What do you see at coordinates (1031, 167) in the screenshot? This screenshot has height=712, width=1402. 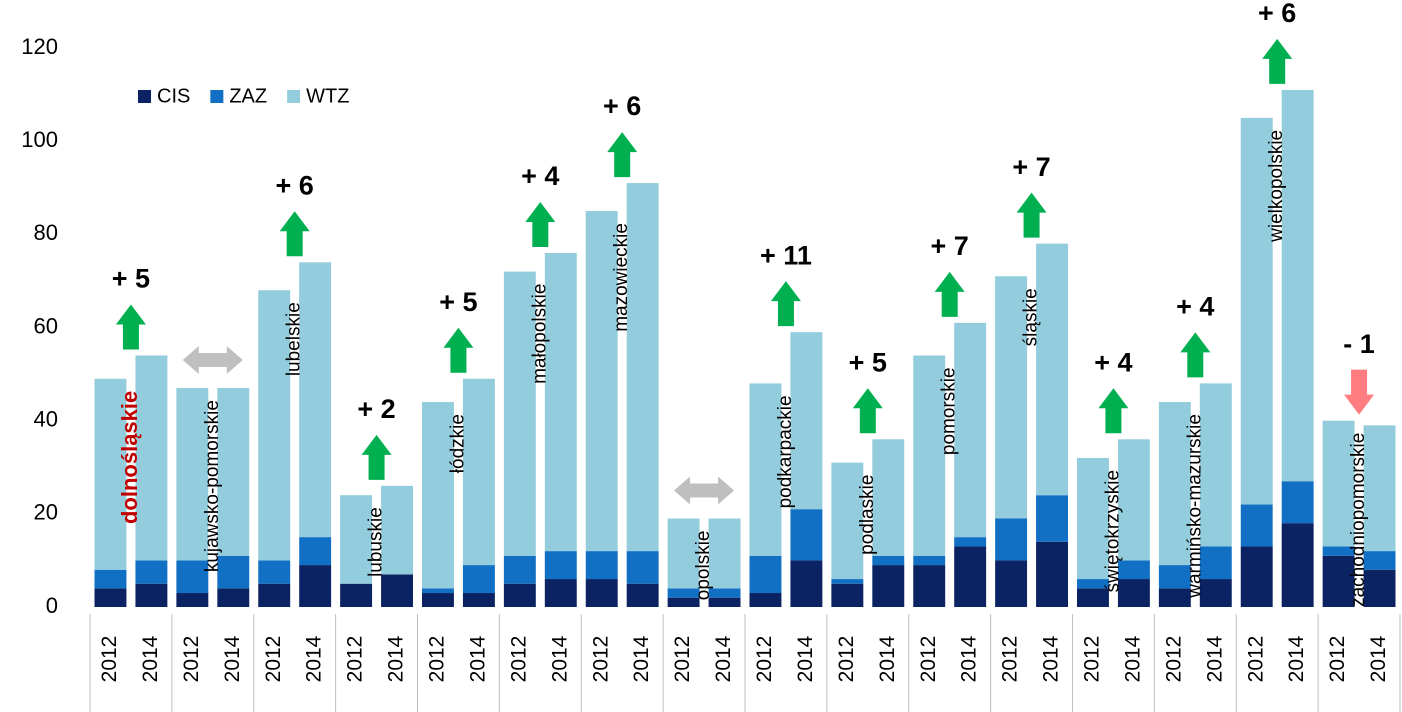 I see `change-label: + 7` at bounding box center [1031, 167].